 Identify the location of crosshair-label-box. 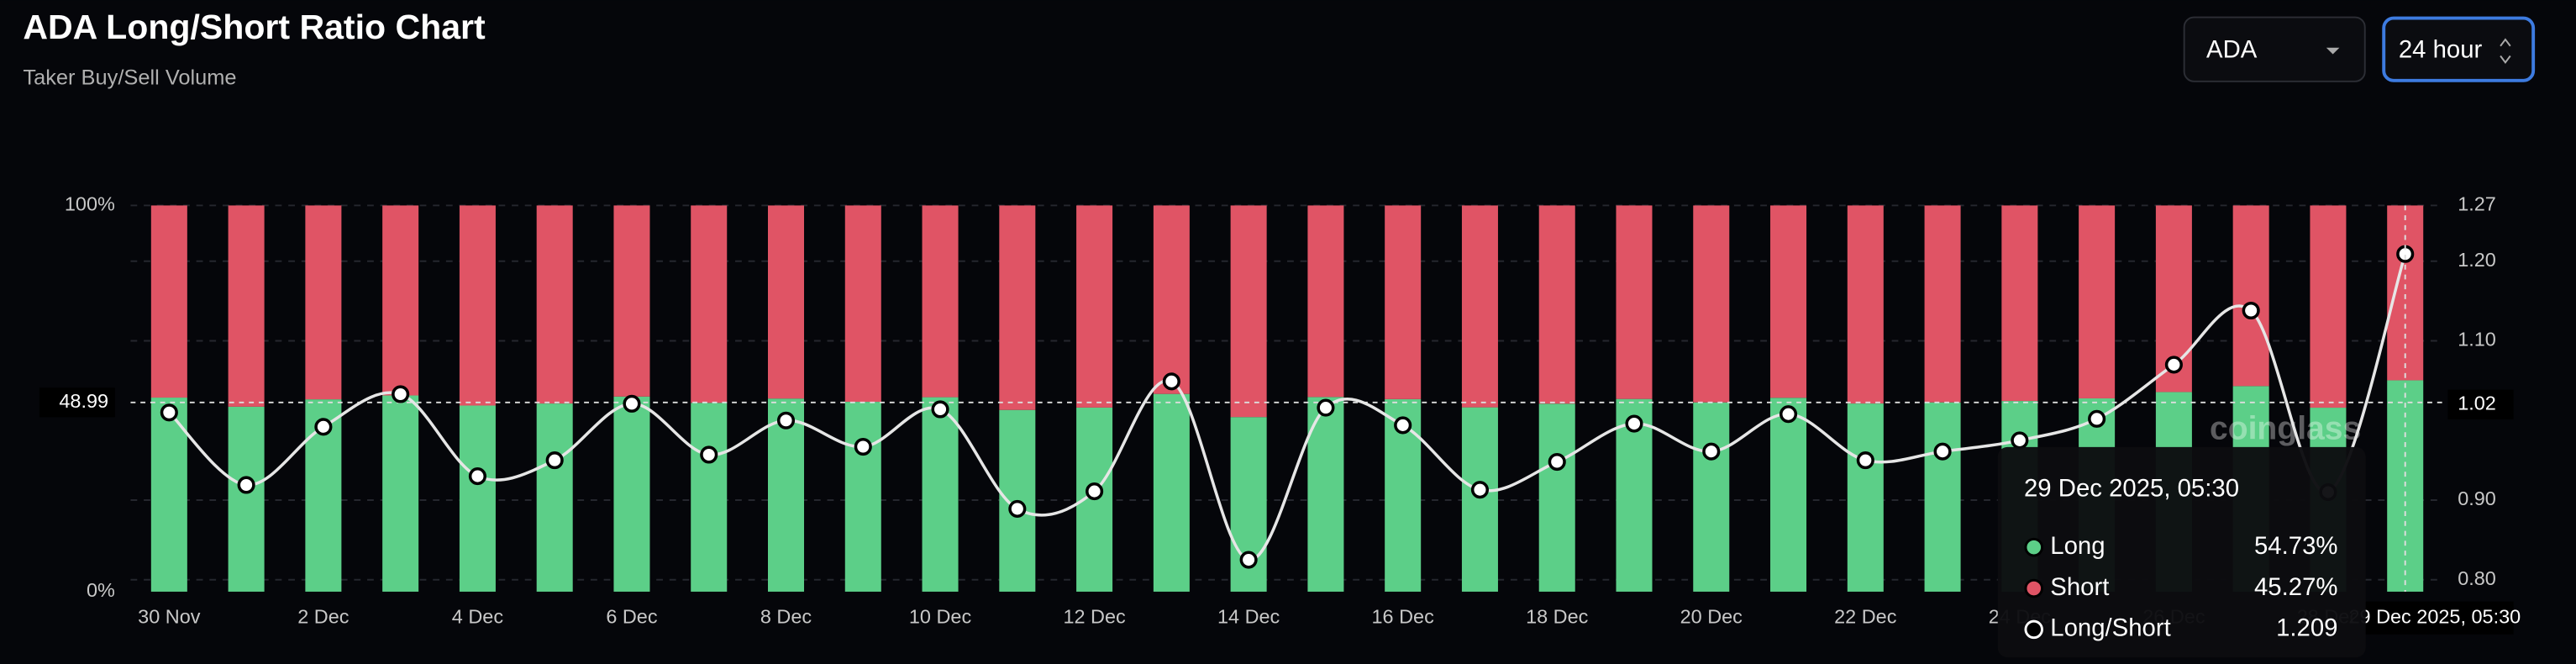
(2434, 618).